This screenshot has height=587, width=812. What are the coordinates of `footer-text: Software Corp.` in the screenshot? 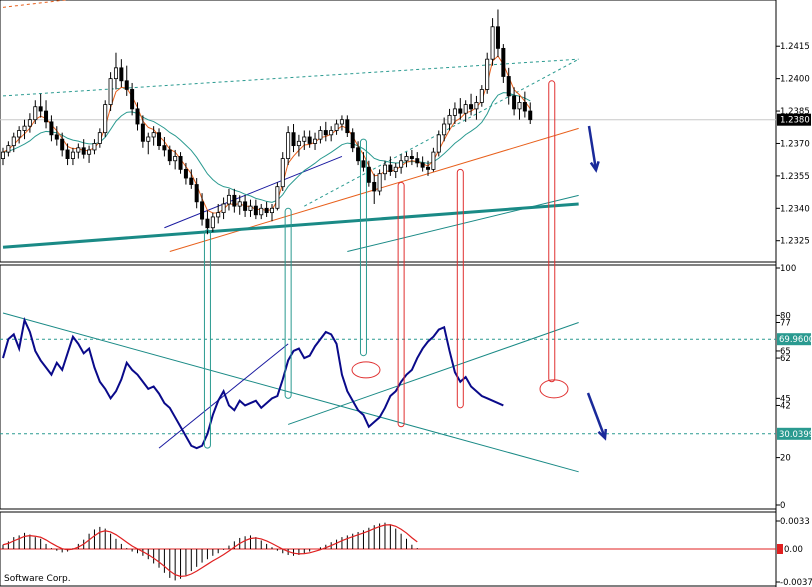 It's located at (37, 579).